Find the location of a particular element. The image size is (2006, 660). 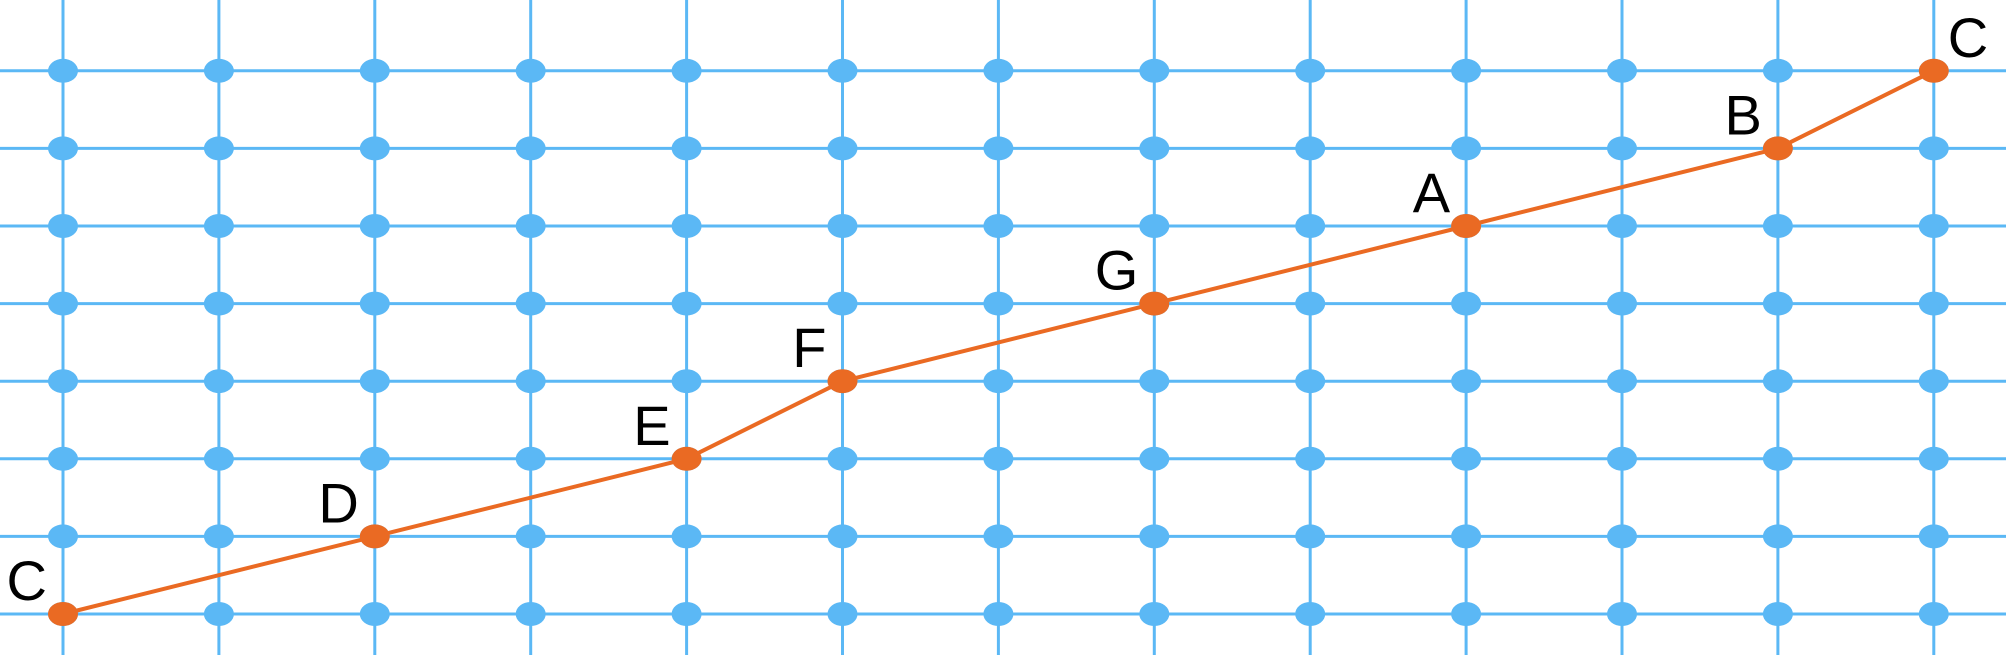

point-label-e: E is located at coordinates (651, 425).